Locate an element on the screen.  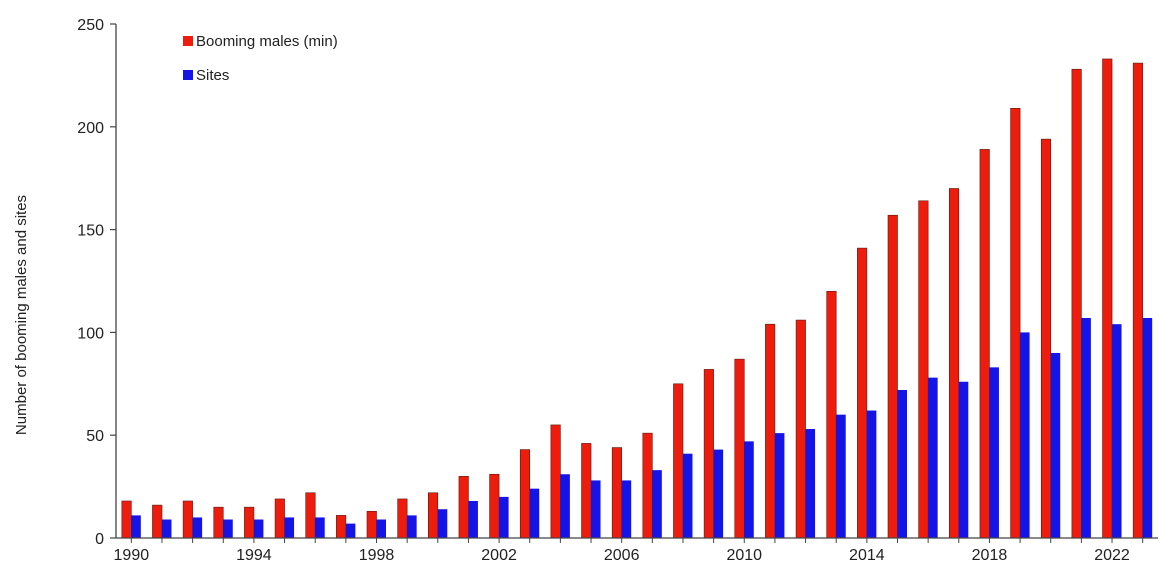
bar-booming-males-1993 is located at coordinates (218, 522).